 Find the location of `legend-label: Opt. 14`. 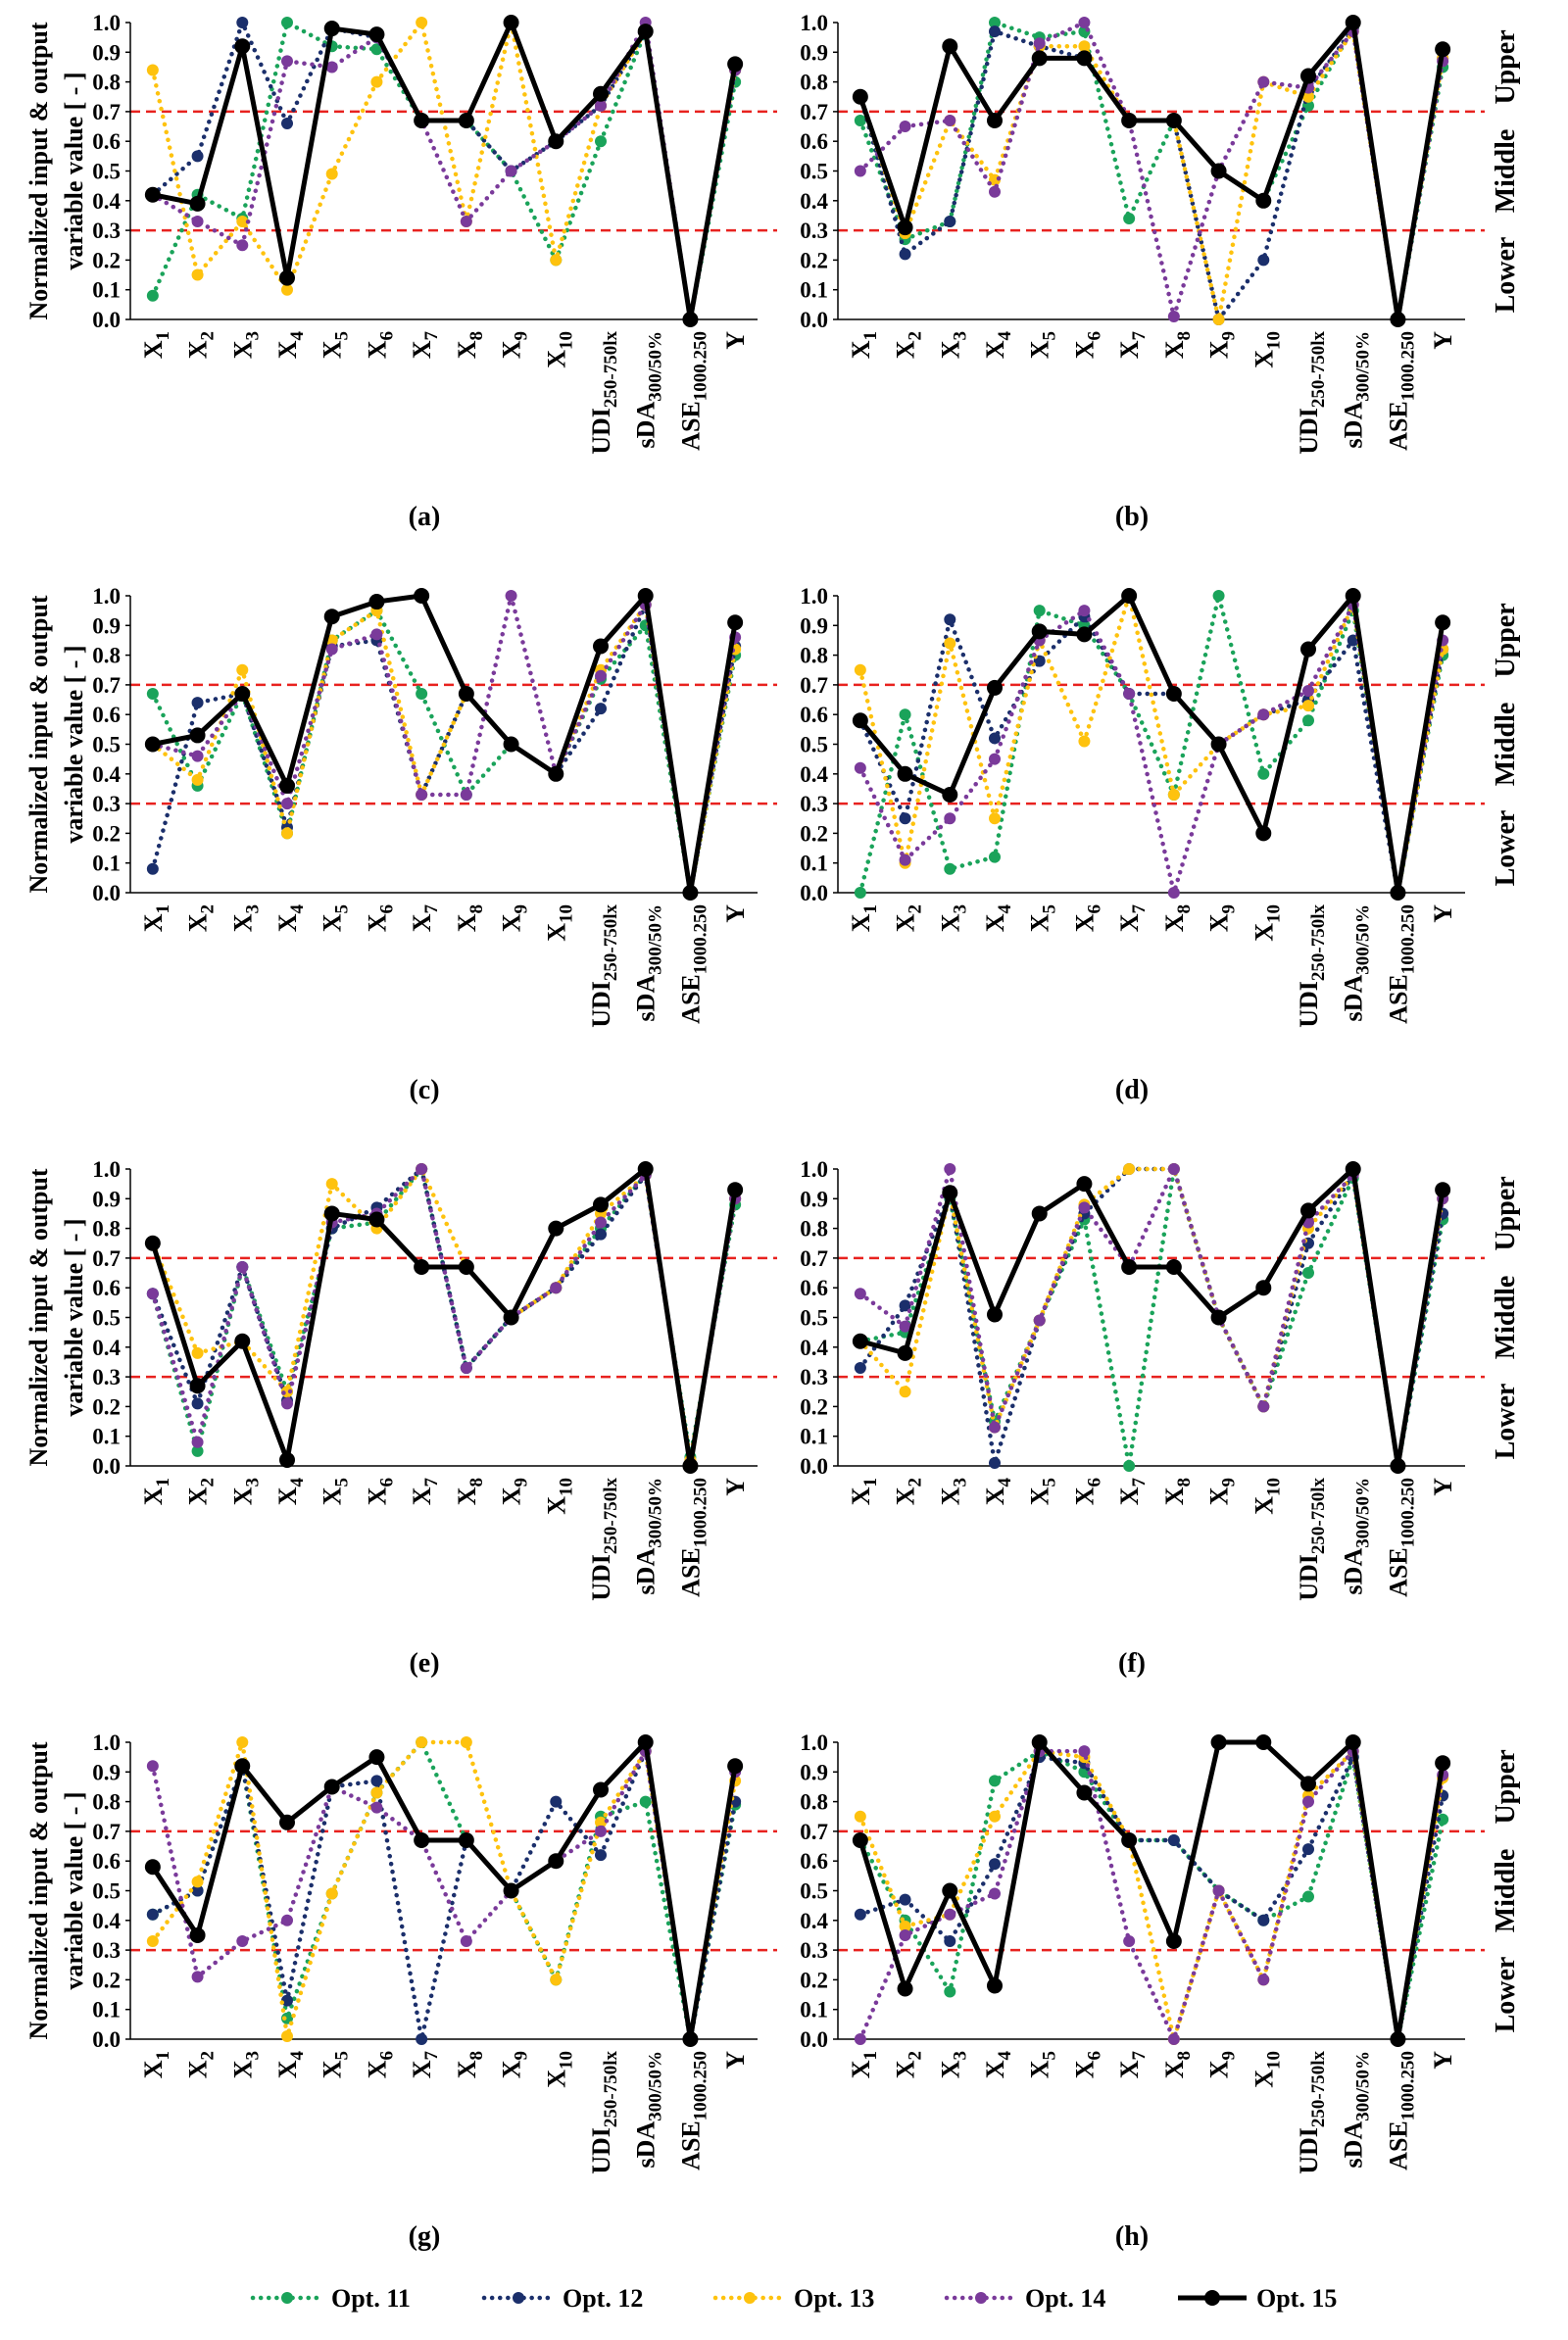

legend-label: Opt. 14 is located at coordinates (1065, 2298).